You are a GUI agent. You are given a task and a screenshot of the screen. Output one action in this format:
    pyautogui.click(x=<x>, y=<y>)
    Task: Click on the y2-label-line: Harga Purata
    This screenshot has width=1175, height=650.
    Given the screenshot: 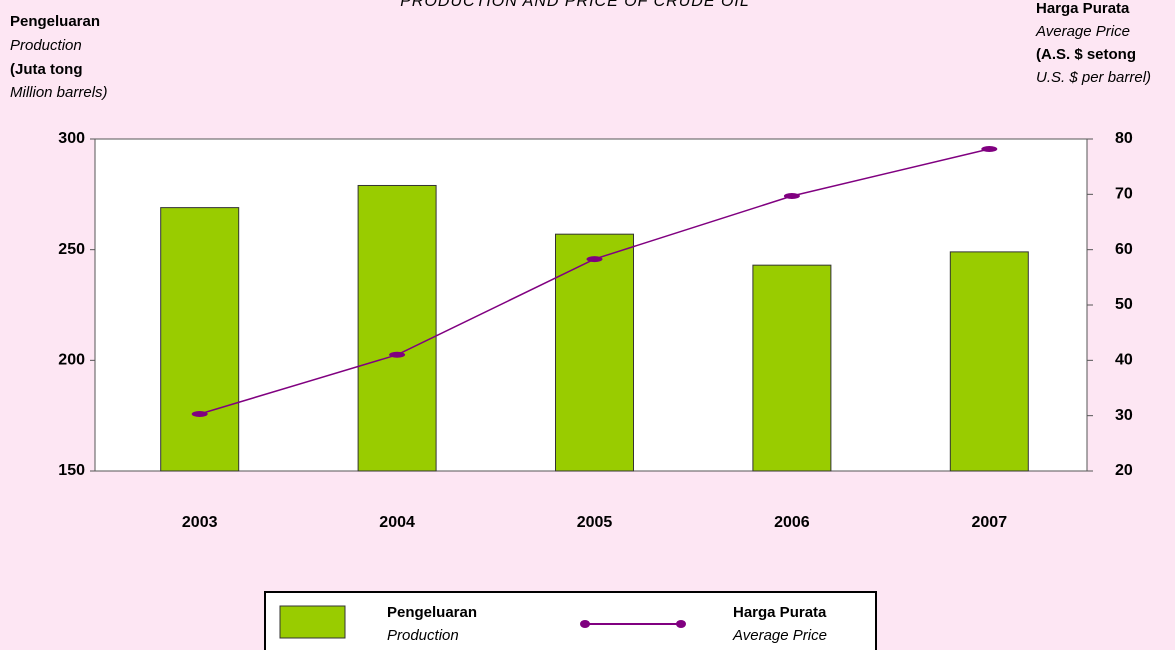 What is the action you would take?
    pyautogui.click(x=1083, y=8)
    